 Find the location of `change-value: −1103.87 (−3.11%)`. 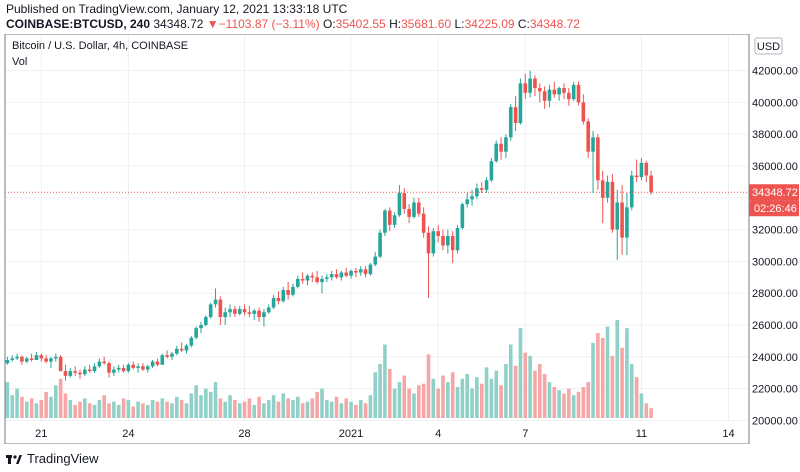

change-value: −1103.87 (−3.11%) is located at coordinates (269, 24).